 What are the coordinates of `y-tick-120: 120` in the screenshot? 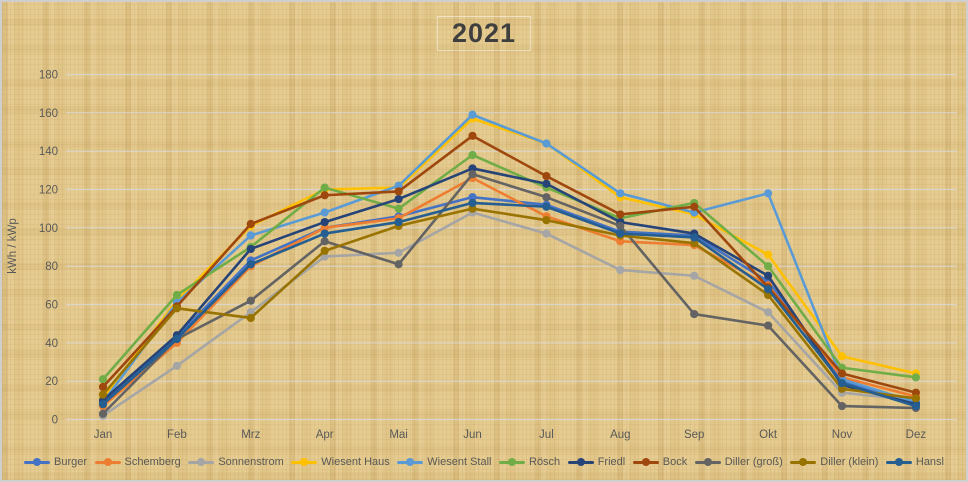 It's located at (48, 191).